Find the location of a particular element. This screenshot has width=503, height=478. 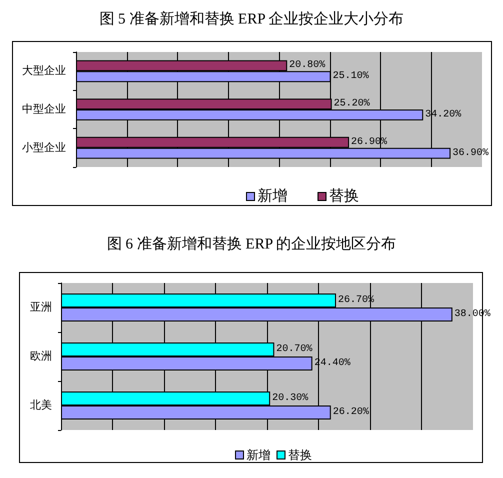

y-tick-label: 北美 is located at coordinates (41, 405).